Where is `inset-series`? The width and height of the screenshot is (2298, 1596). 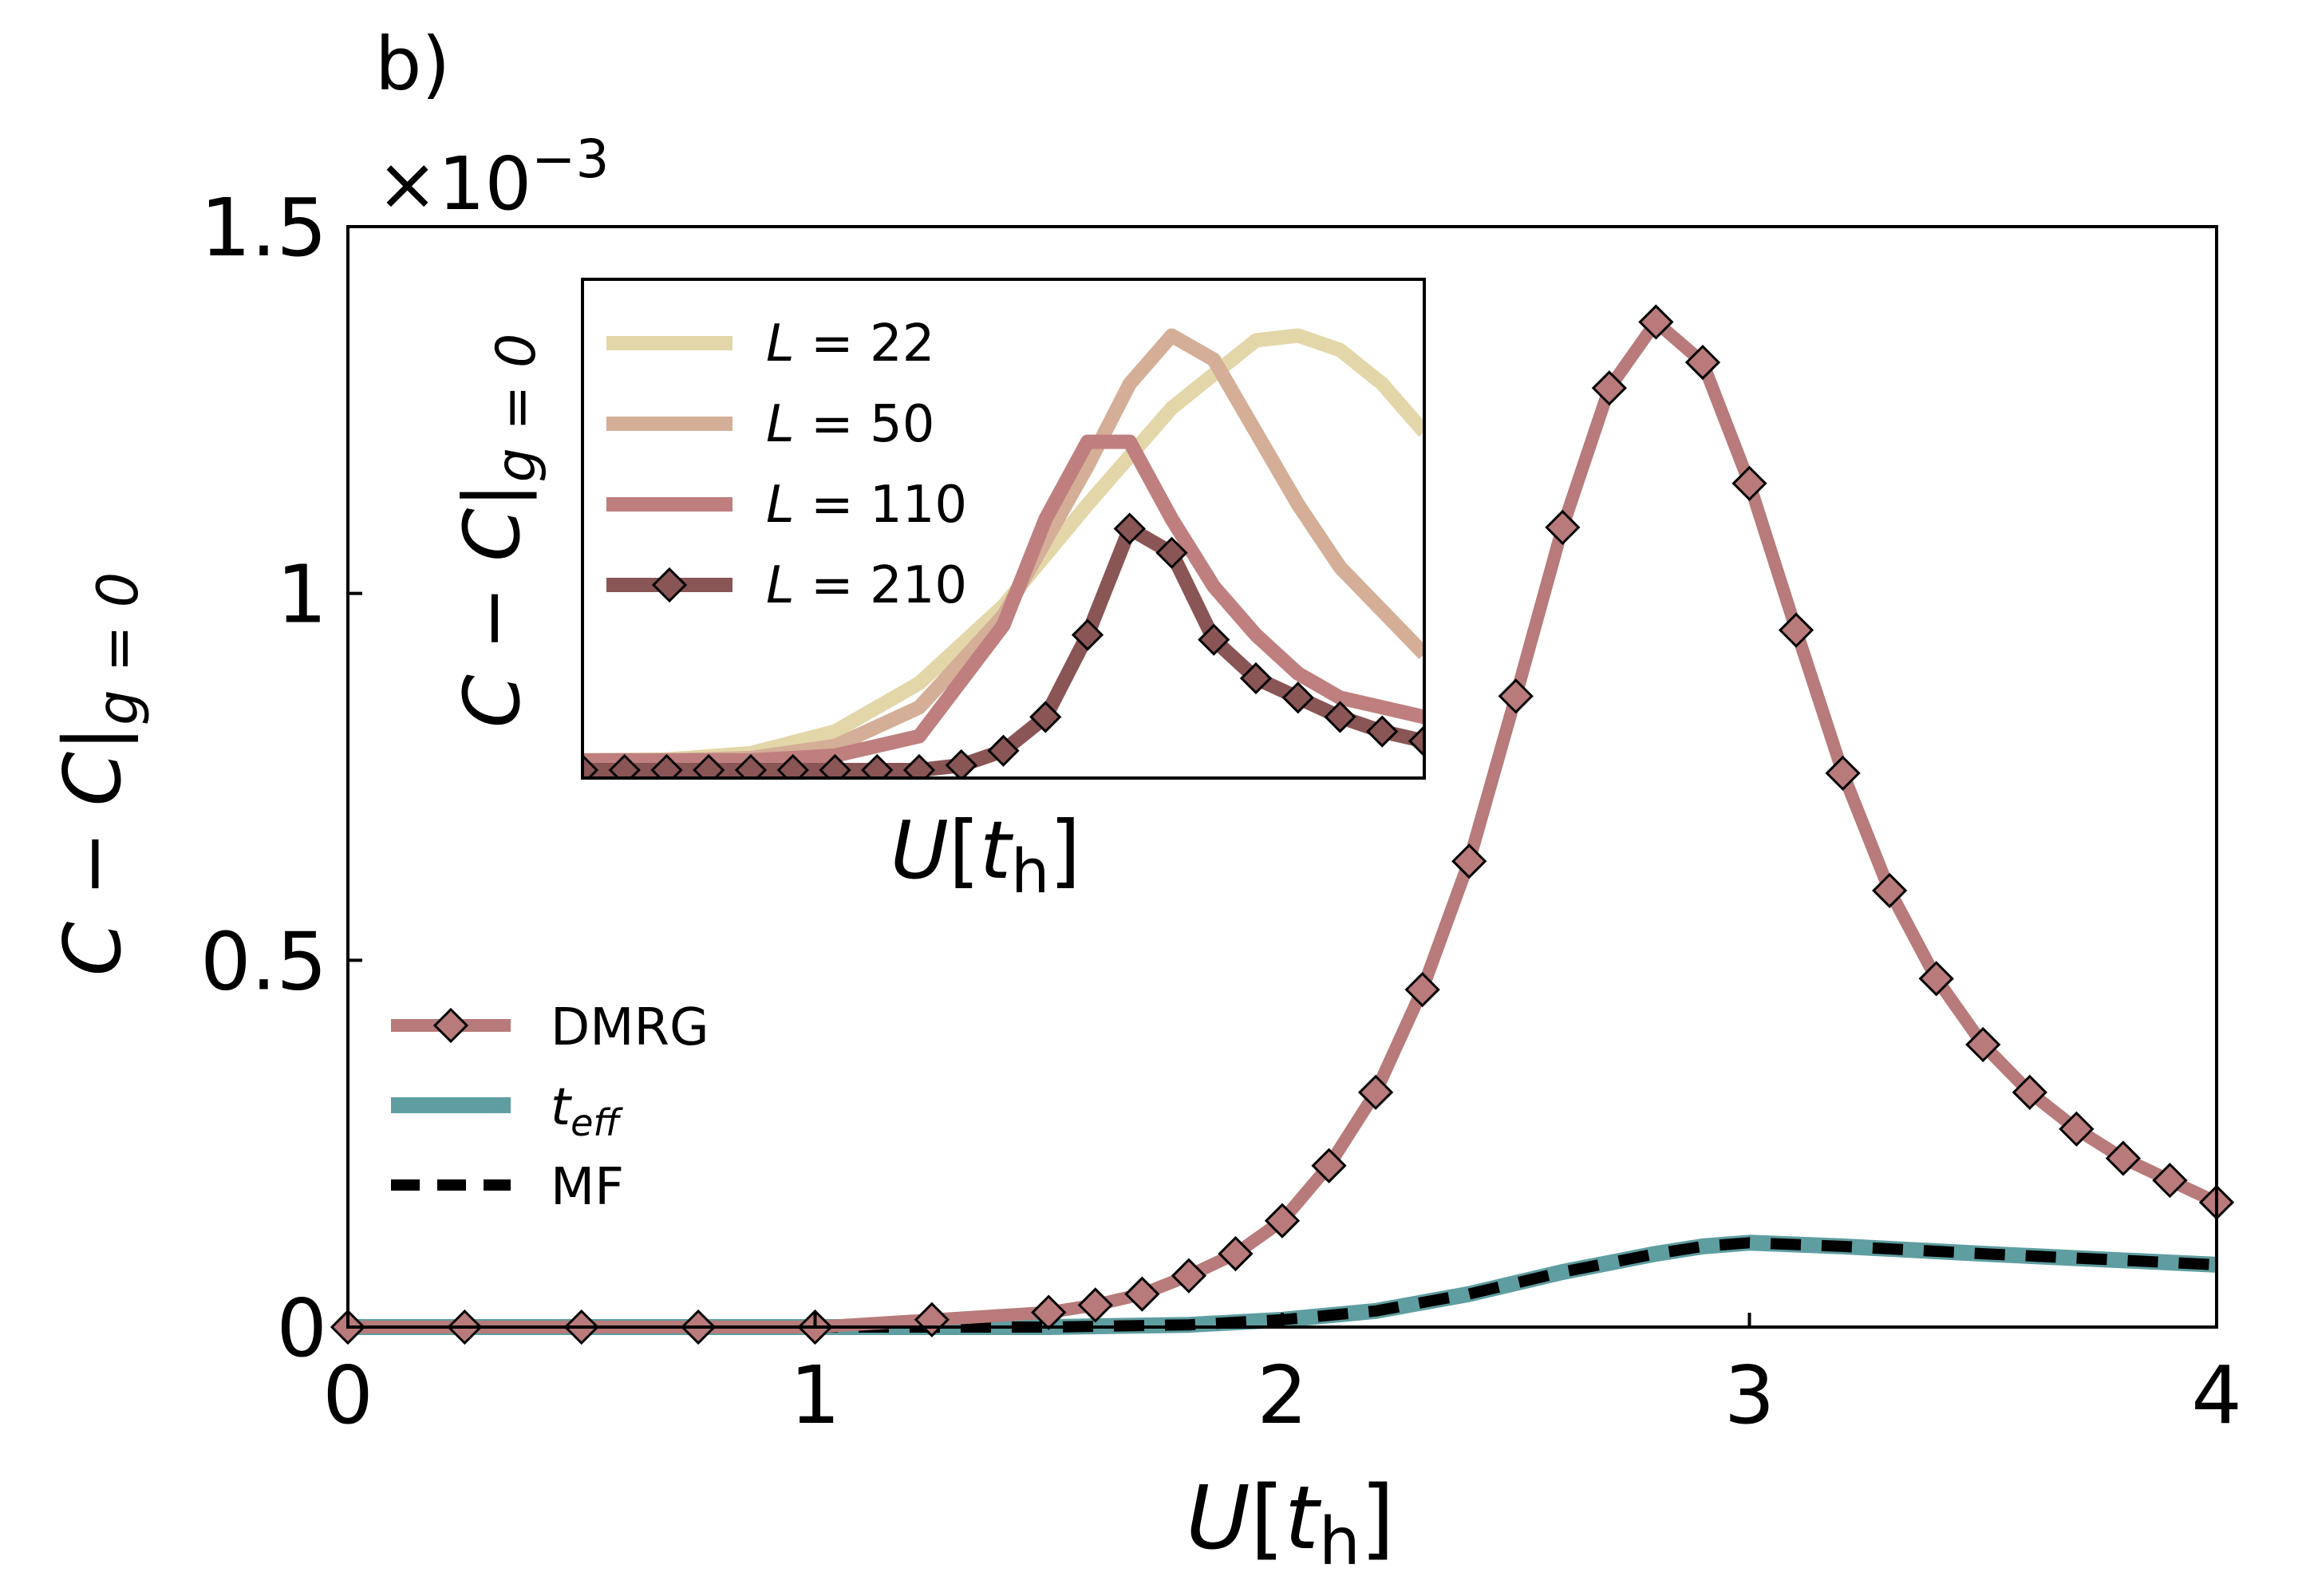
inset-series is located at coordinates (1003, 645).